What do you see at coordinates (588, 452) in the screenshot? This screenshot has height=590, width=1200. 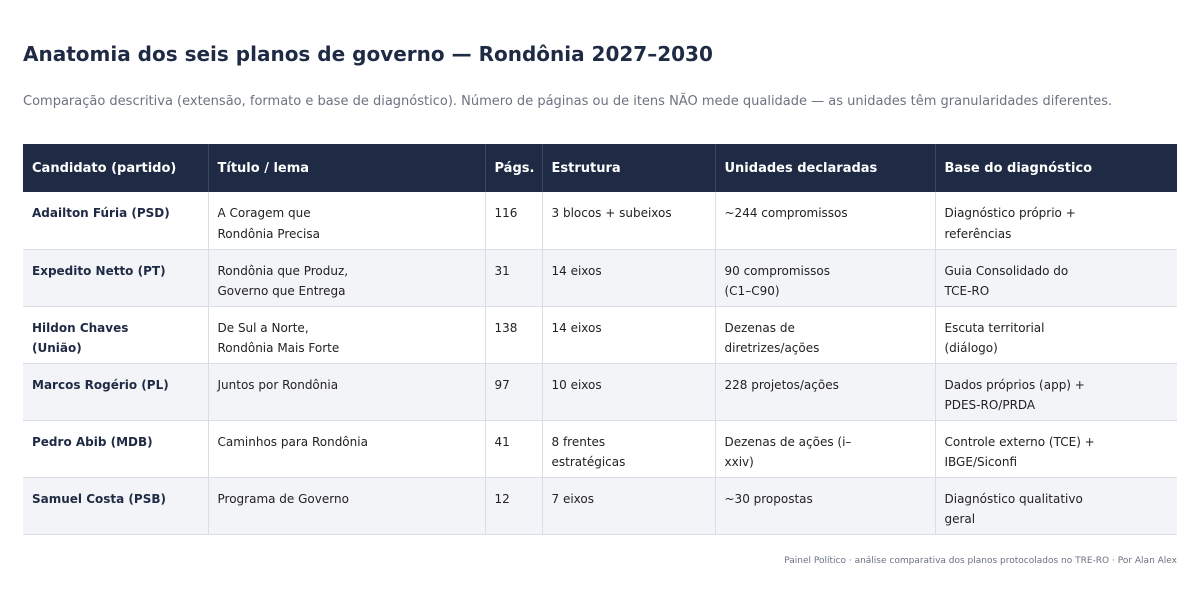 I see `structure-text: 8 frentes estratégicas` at bounding box center [588, 452].